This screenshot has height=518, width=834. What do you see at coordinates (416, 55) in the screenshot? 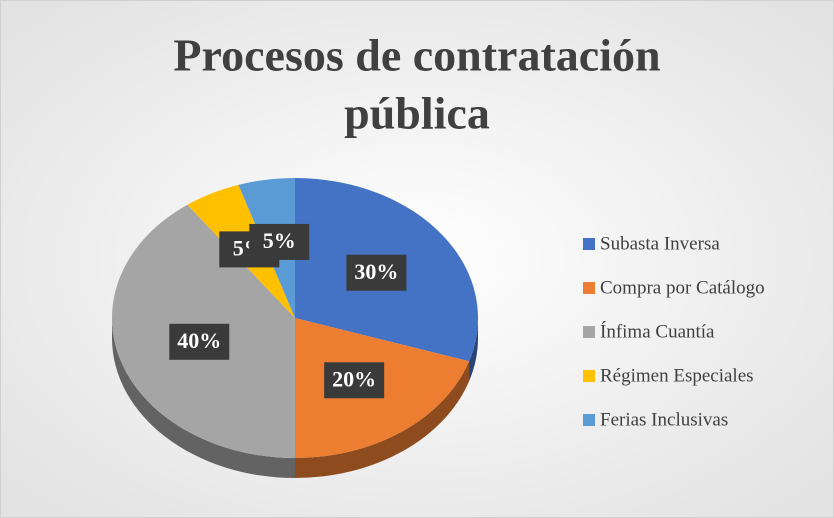
I see `chart-title: Procesos de contratación` at bounding box center [416, 55].